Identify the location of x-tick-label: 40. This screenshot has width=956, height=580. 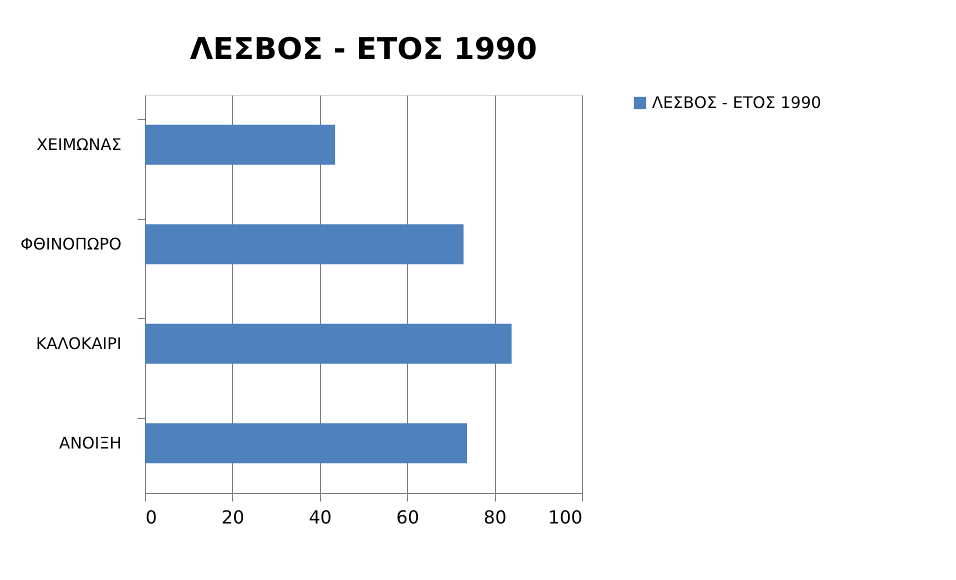
(320, 518).